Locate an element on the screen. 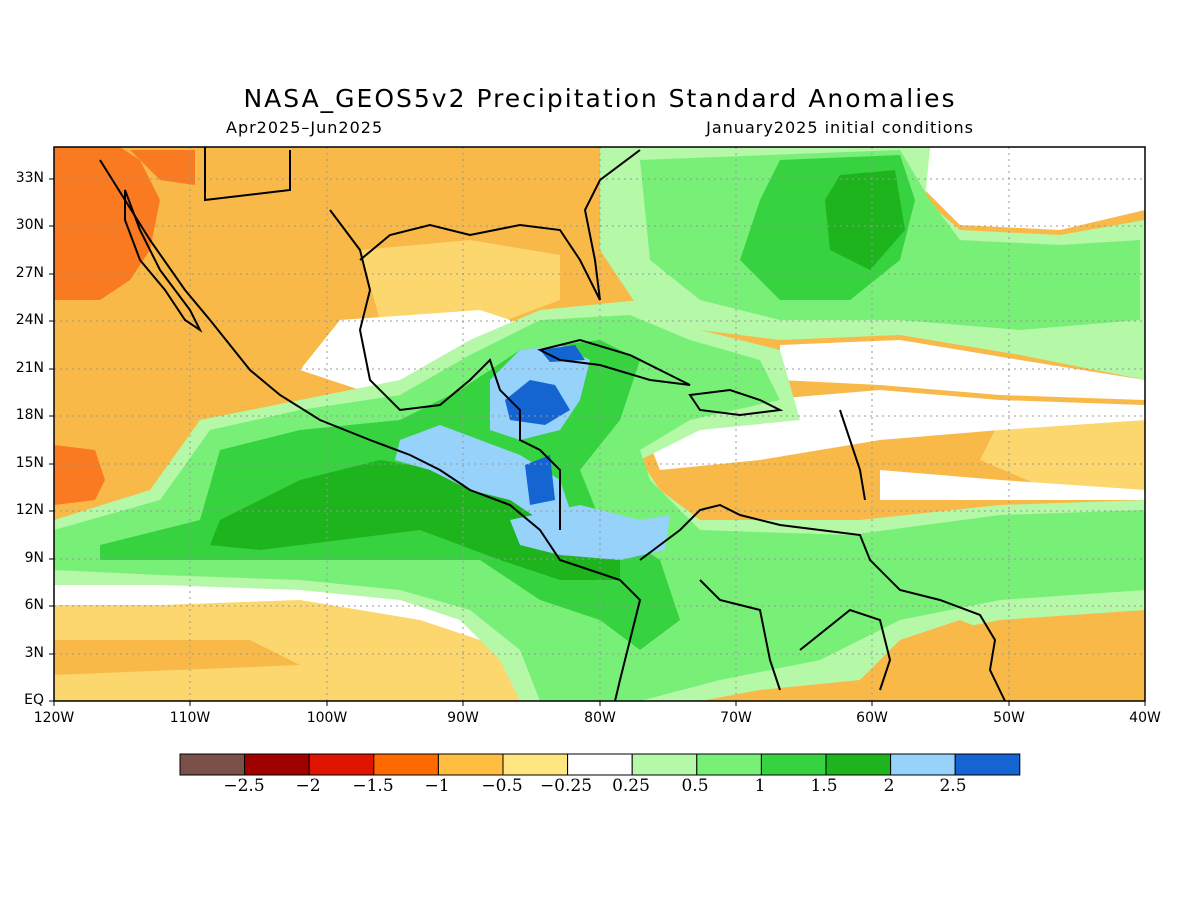 Image resolution: width=1200 pixels, height=900 pixels. colorbar-label-11: 2.5 is located at coordinates (953, 786).